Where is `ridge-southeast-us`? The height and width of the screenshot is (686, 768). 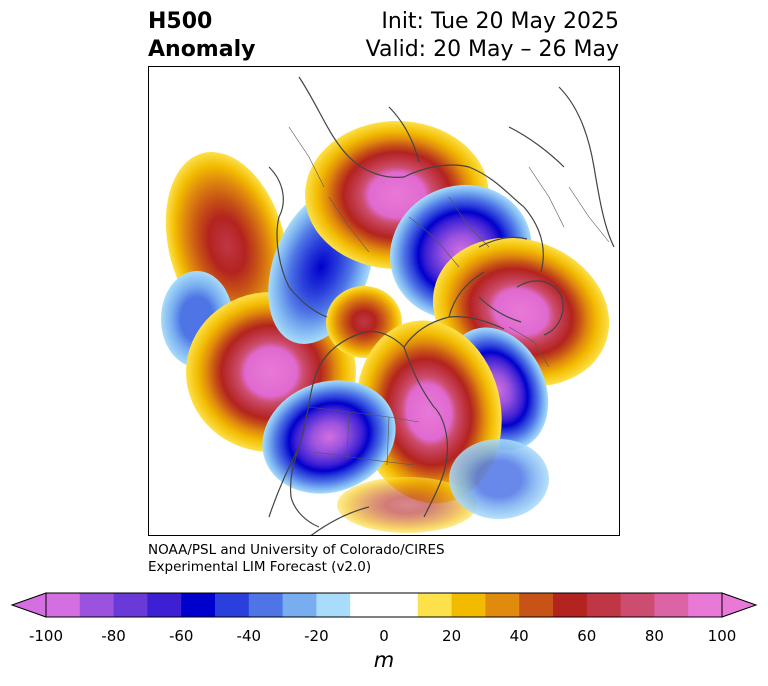
ridge-southeast-us is located at coordinates (407, 505).